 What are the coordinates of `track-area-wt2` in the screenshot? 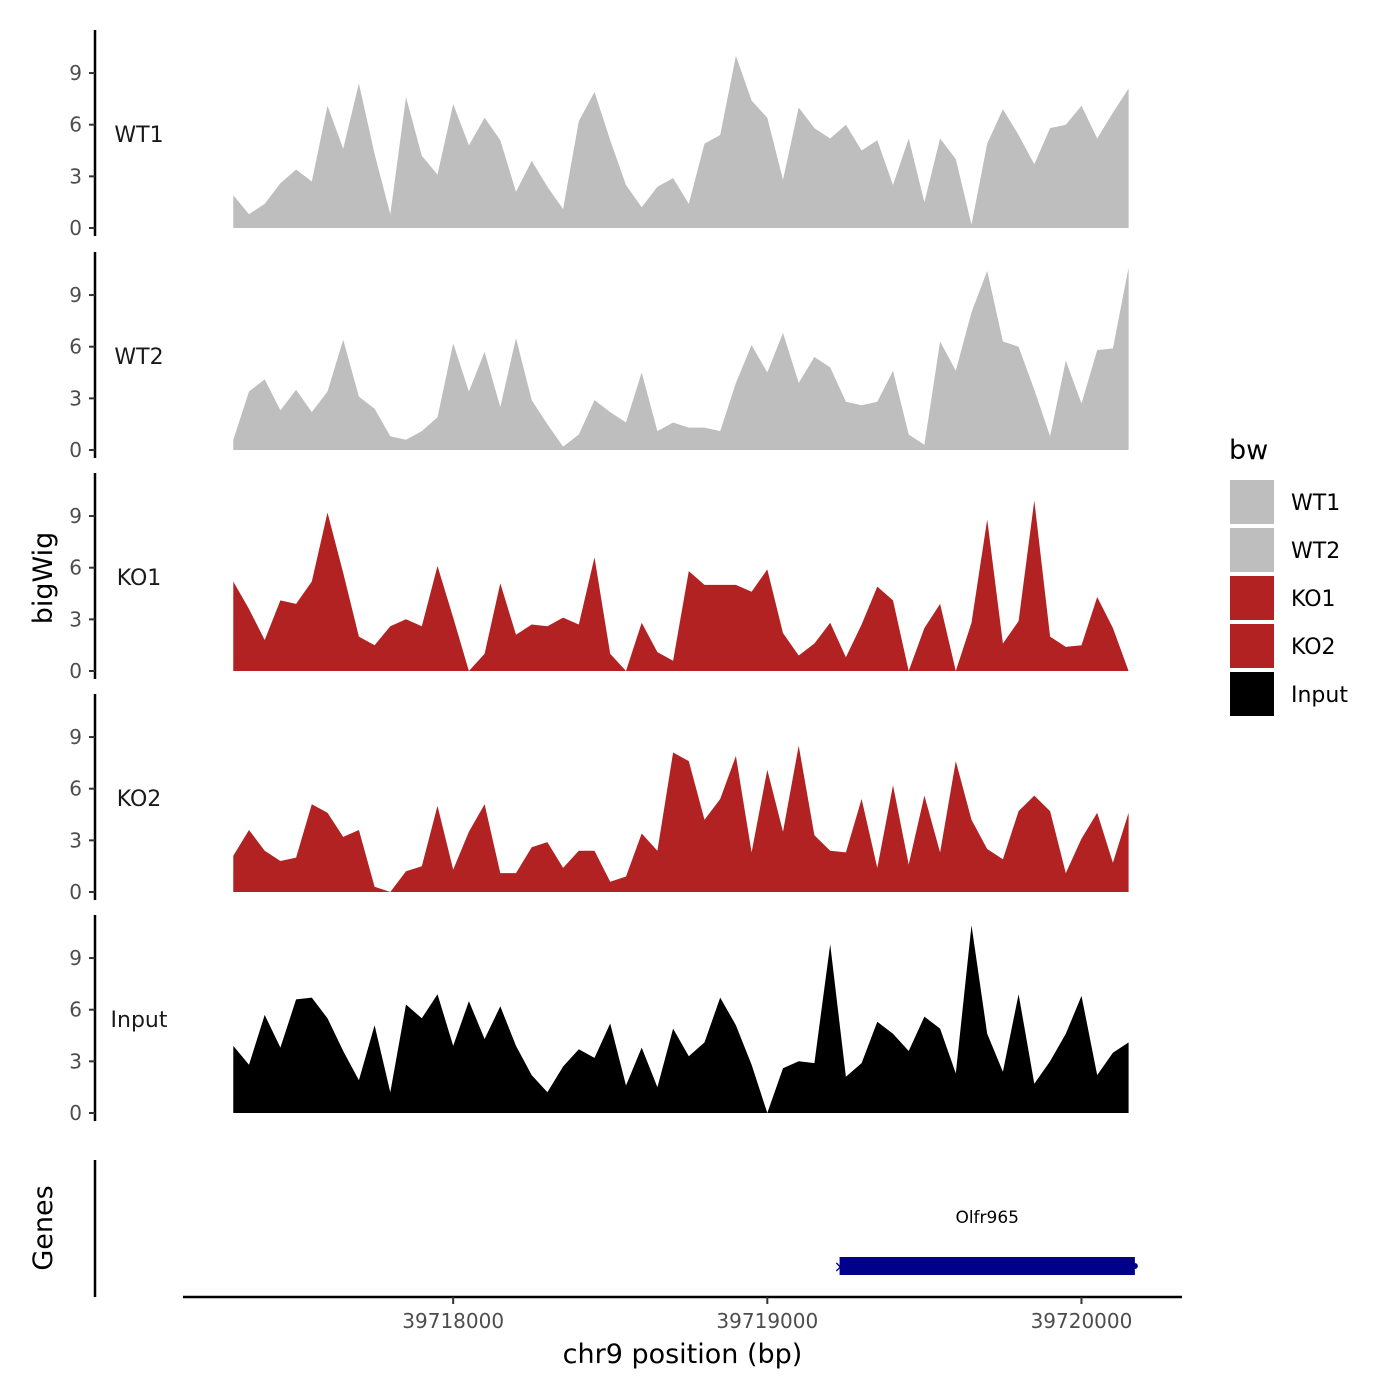 It's located at (681, 358).